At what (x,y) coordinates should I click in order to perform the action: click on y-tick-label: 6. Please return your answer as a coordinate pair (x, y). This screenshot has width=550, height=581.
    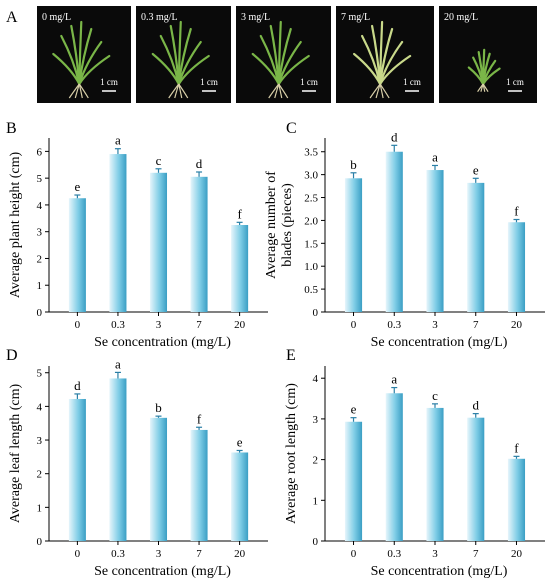
    Looking at the image, I should click on (40, 152).